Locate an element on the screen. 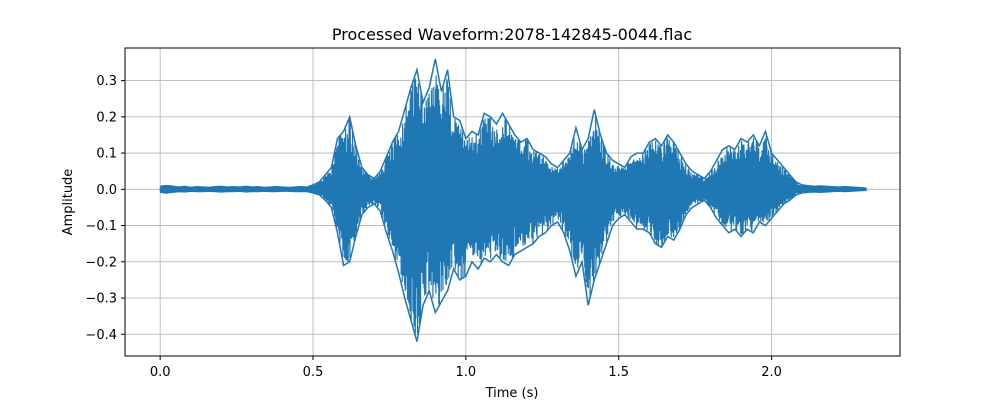 Image resolution: width=1000 pixels, height=404 pixels. x-tick-label: 0.0 is located at coordinates (160, 372).